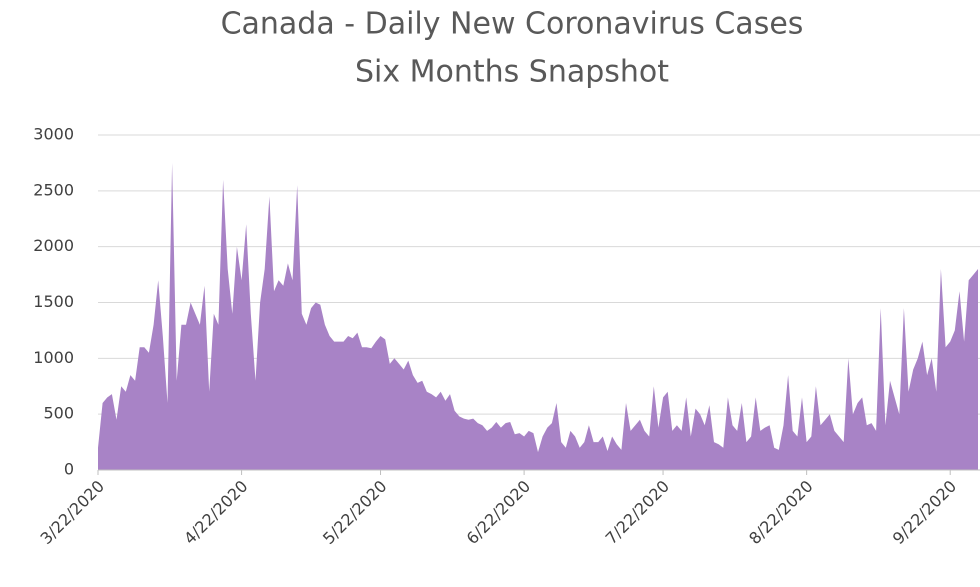 This screenshot has height=587, width=980. Describe the element at coordinates (53, 357) in the screenshot. I see `y-tick-label: 1000` at that location.